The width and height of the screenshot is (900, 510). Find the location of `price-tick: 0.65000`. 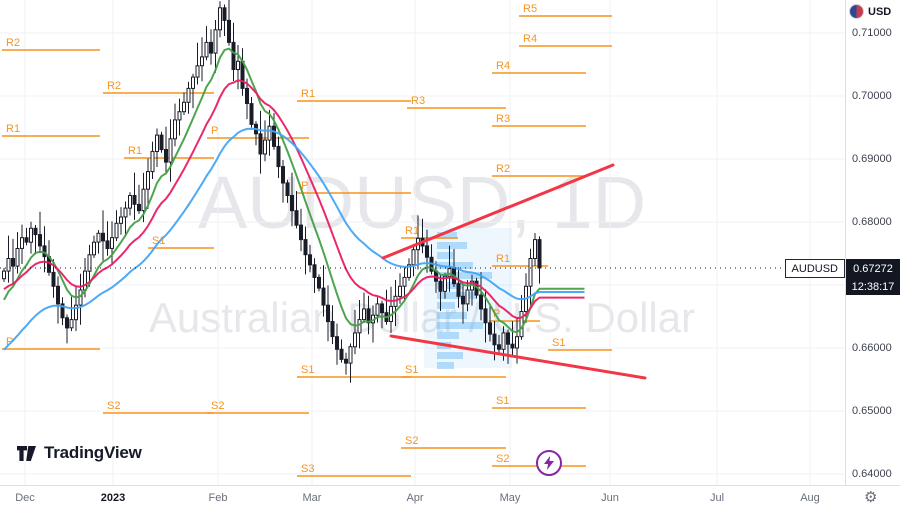

price-tick: 0.65000 is located at coordinates (872, 411).